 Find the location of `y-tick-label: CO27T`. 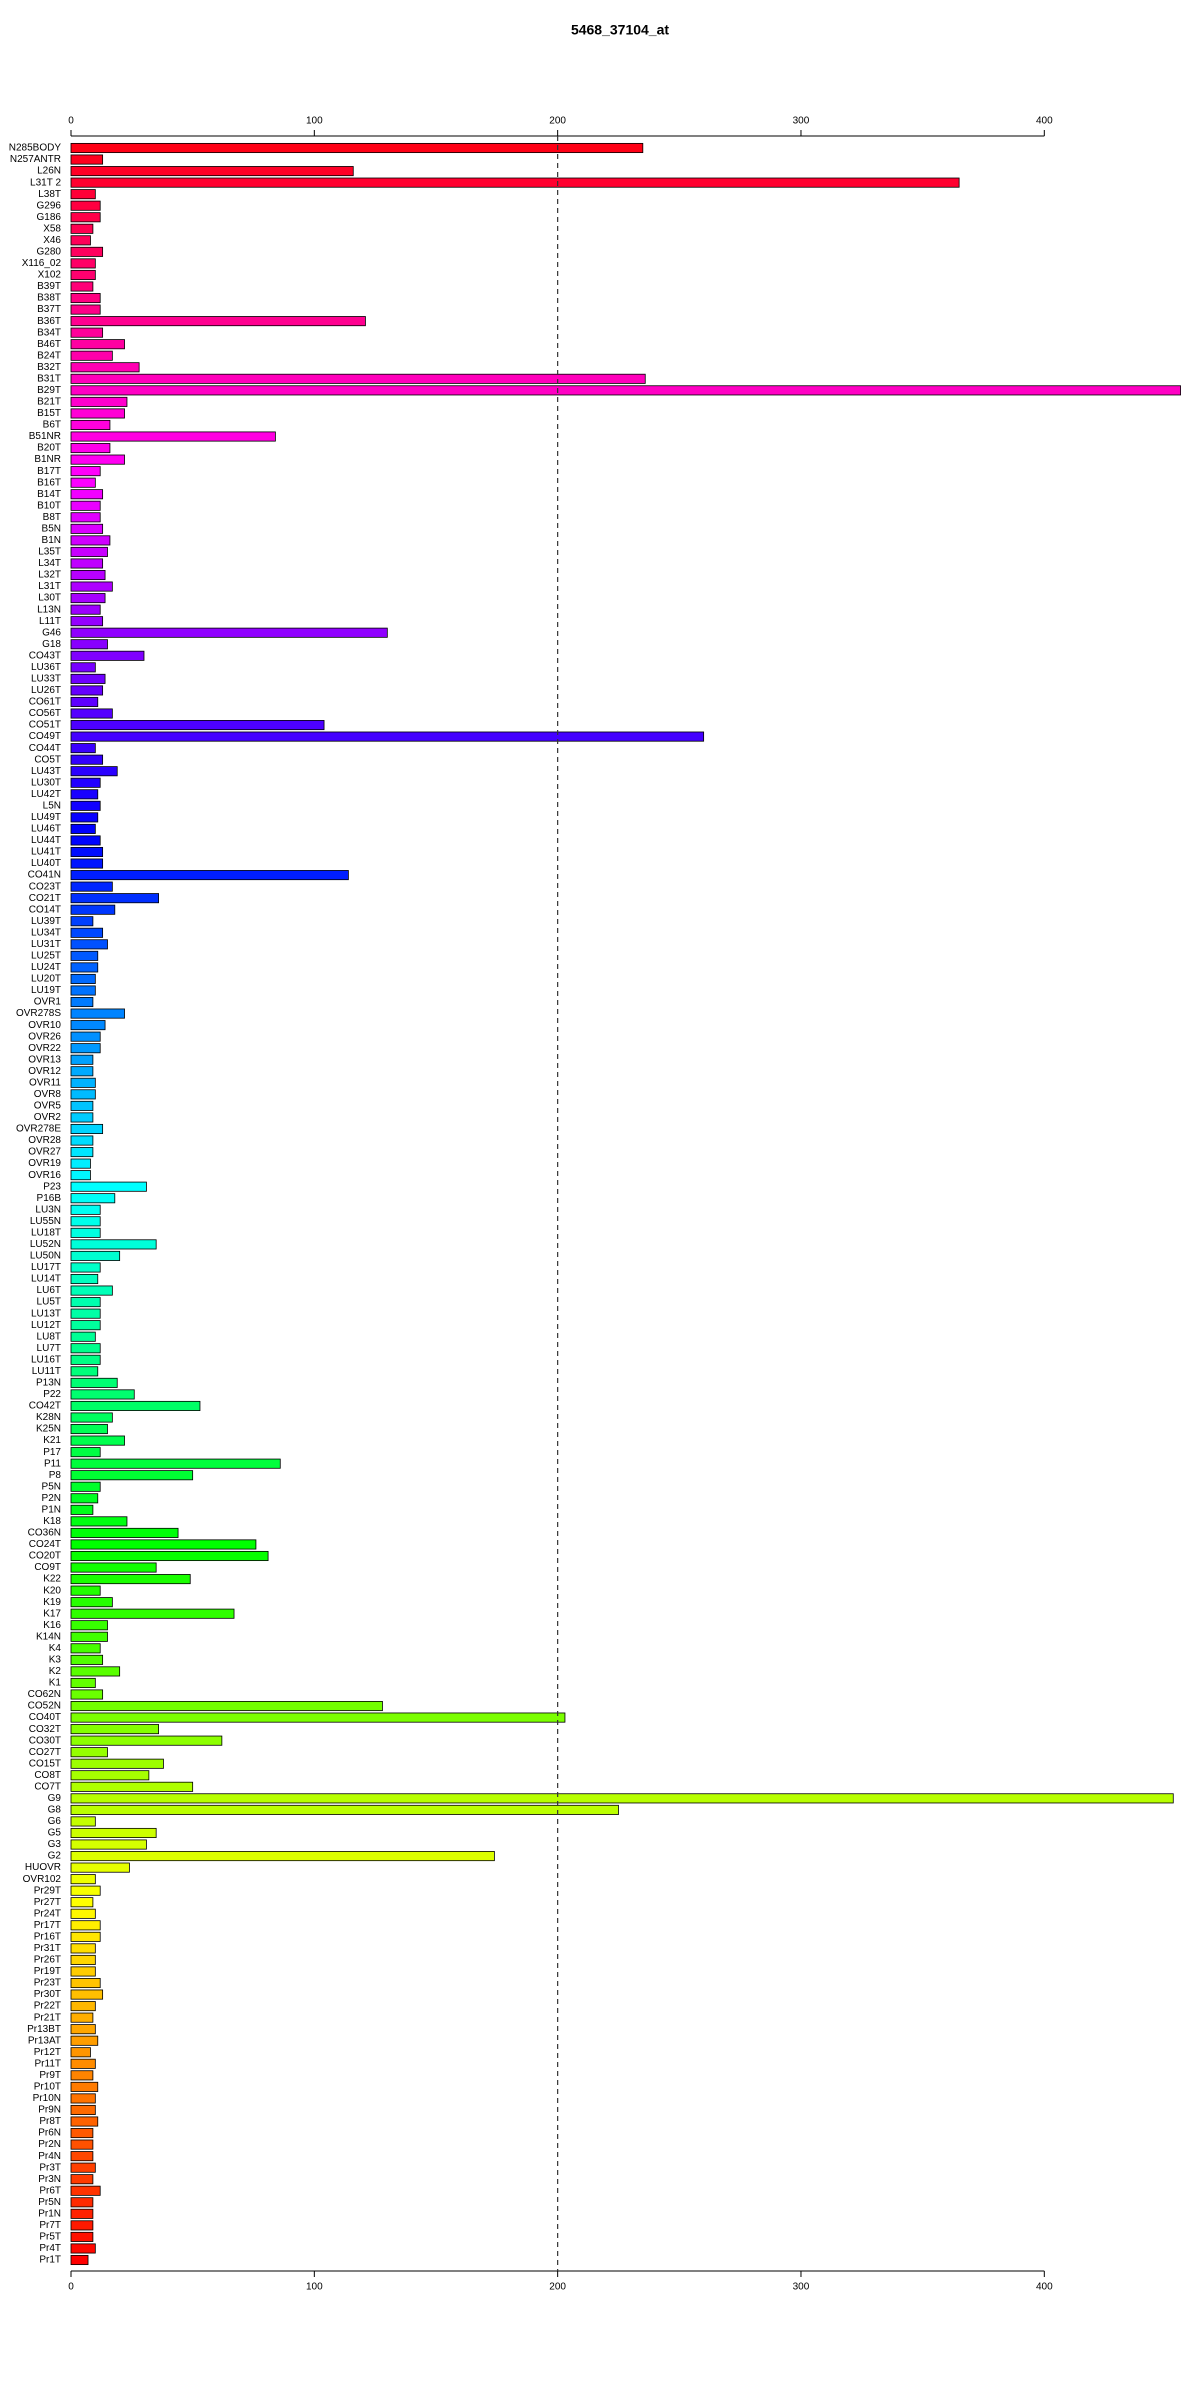

y-tick-label: CO27T is located at coordinates (45, 1752).